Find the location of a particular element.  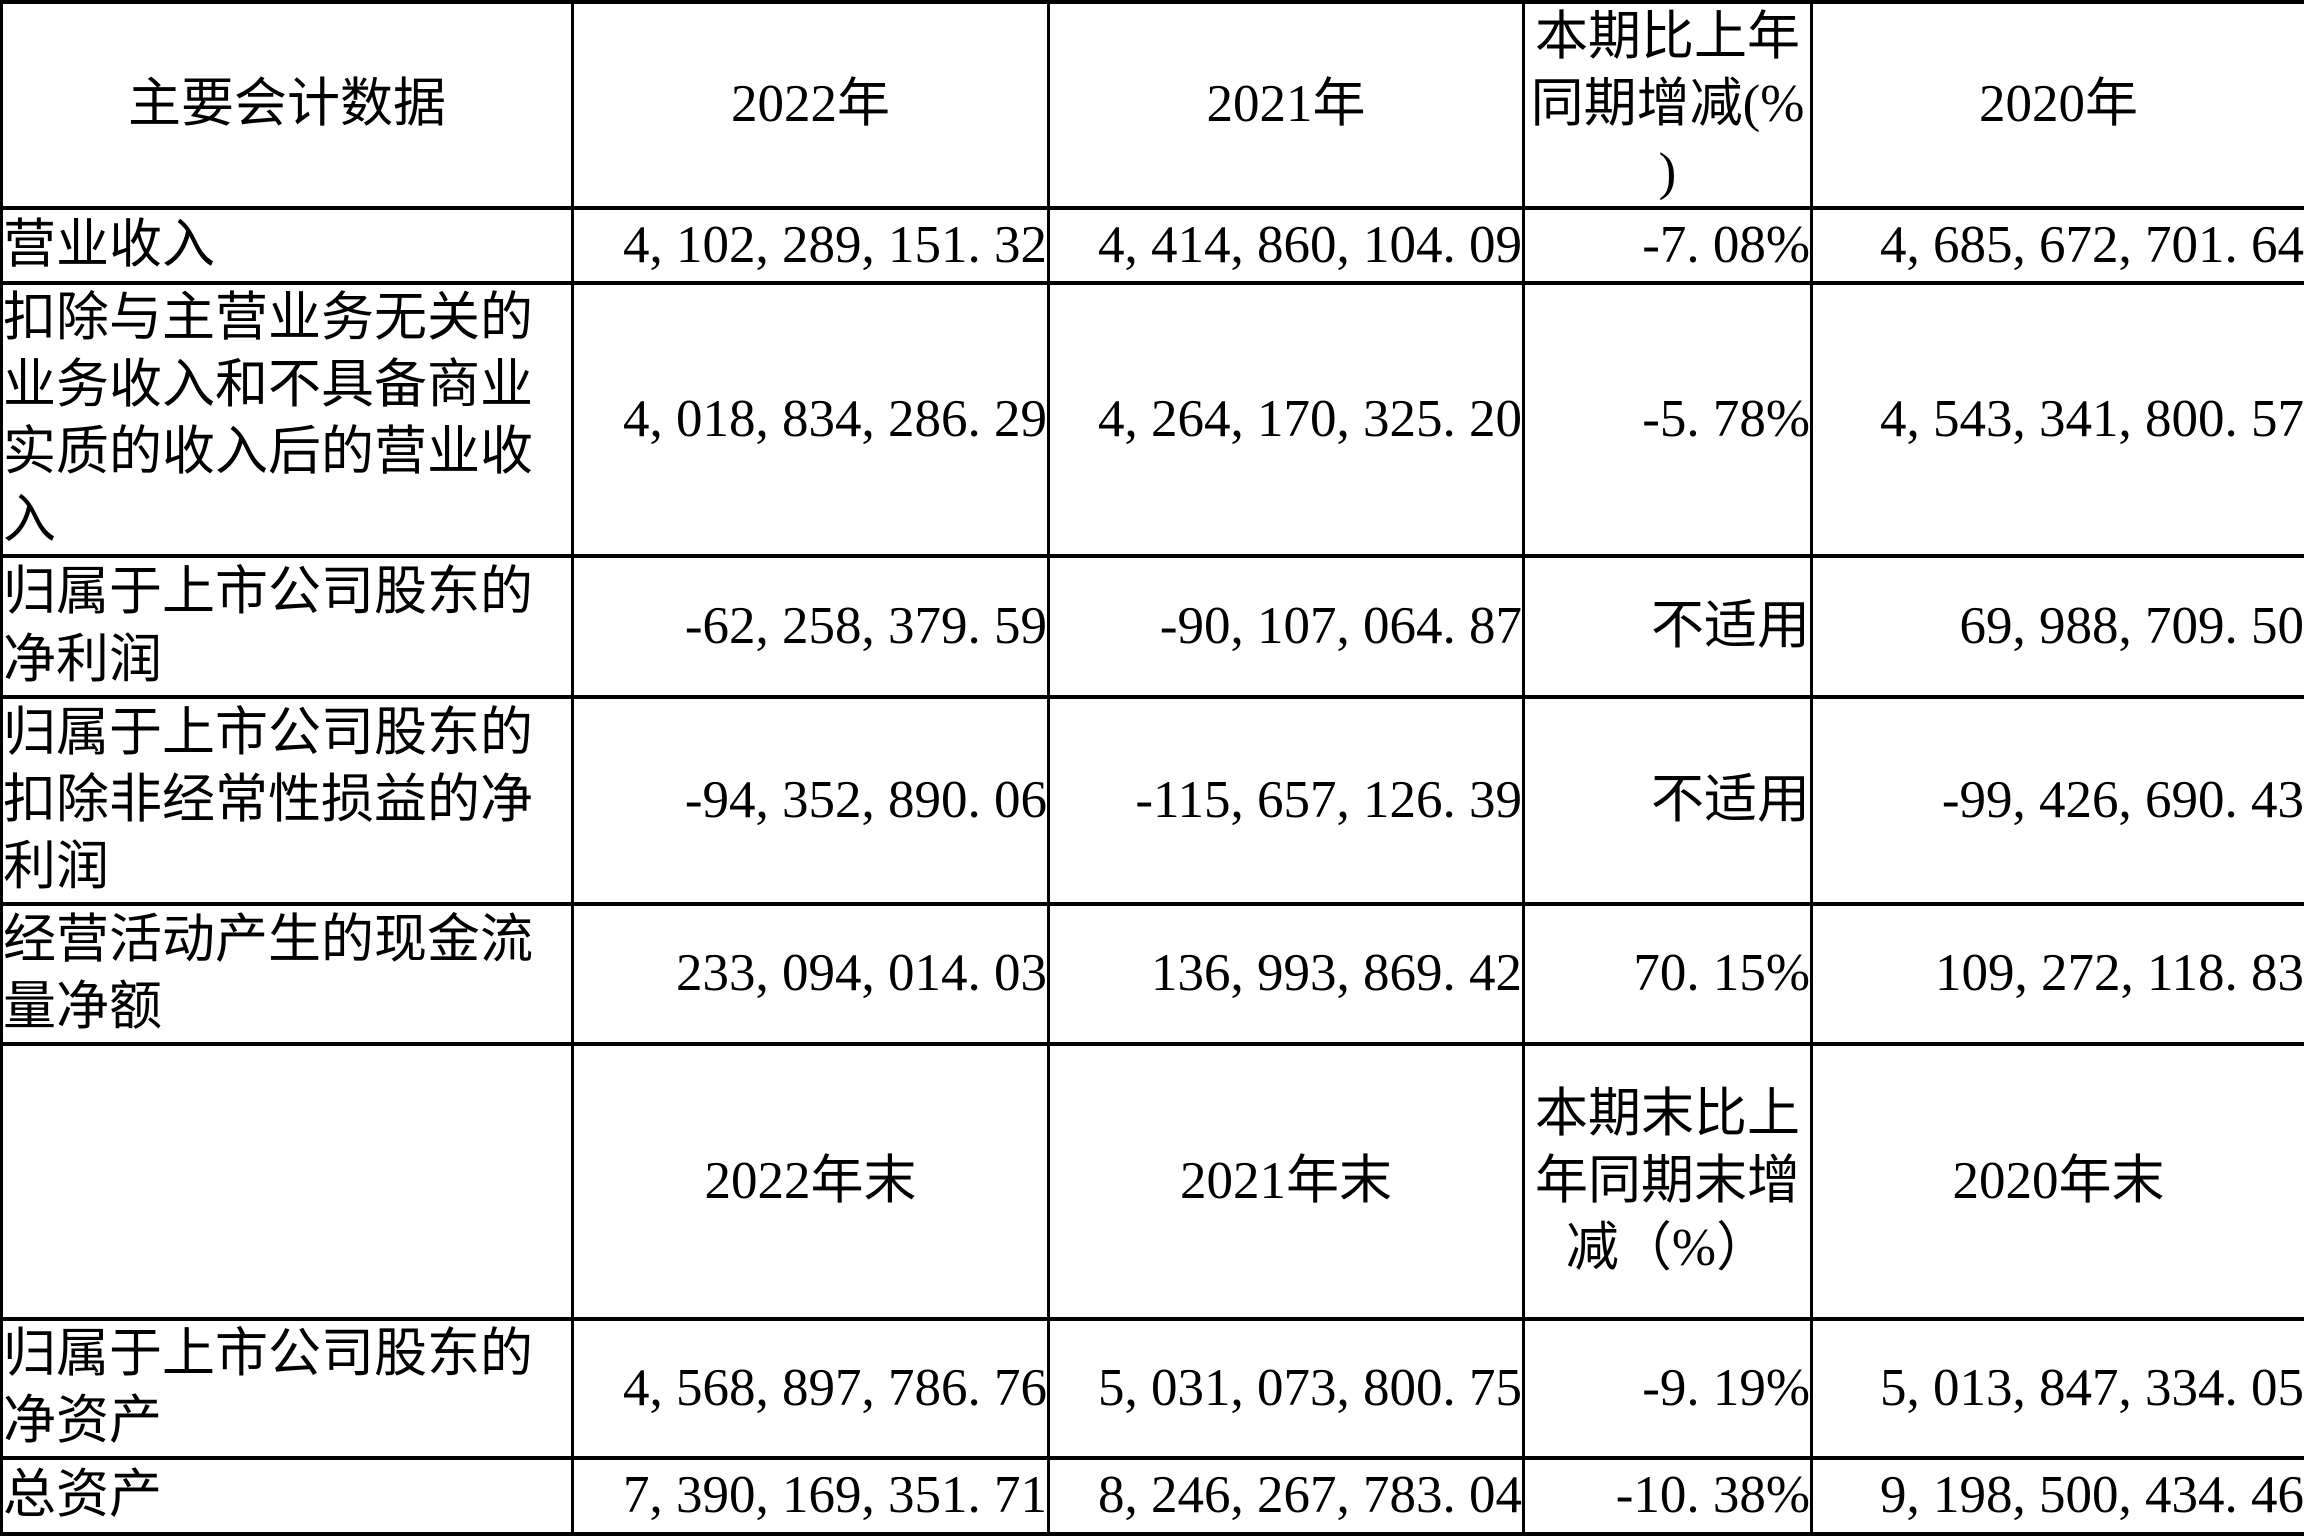

row-label: 营业收入 is located at coordinates (287, 245).